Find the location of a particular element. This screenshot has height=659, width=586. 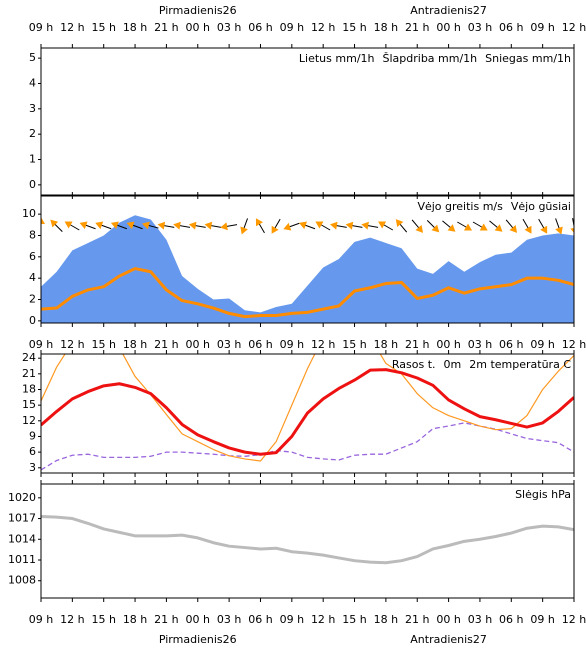

y-tick-label: 24 is located at coordinates (29, 357).